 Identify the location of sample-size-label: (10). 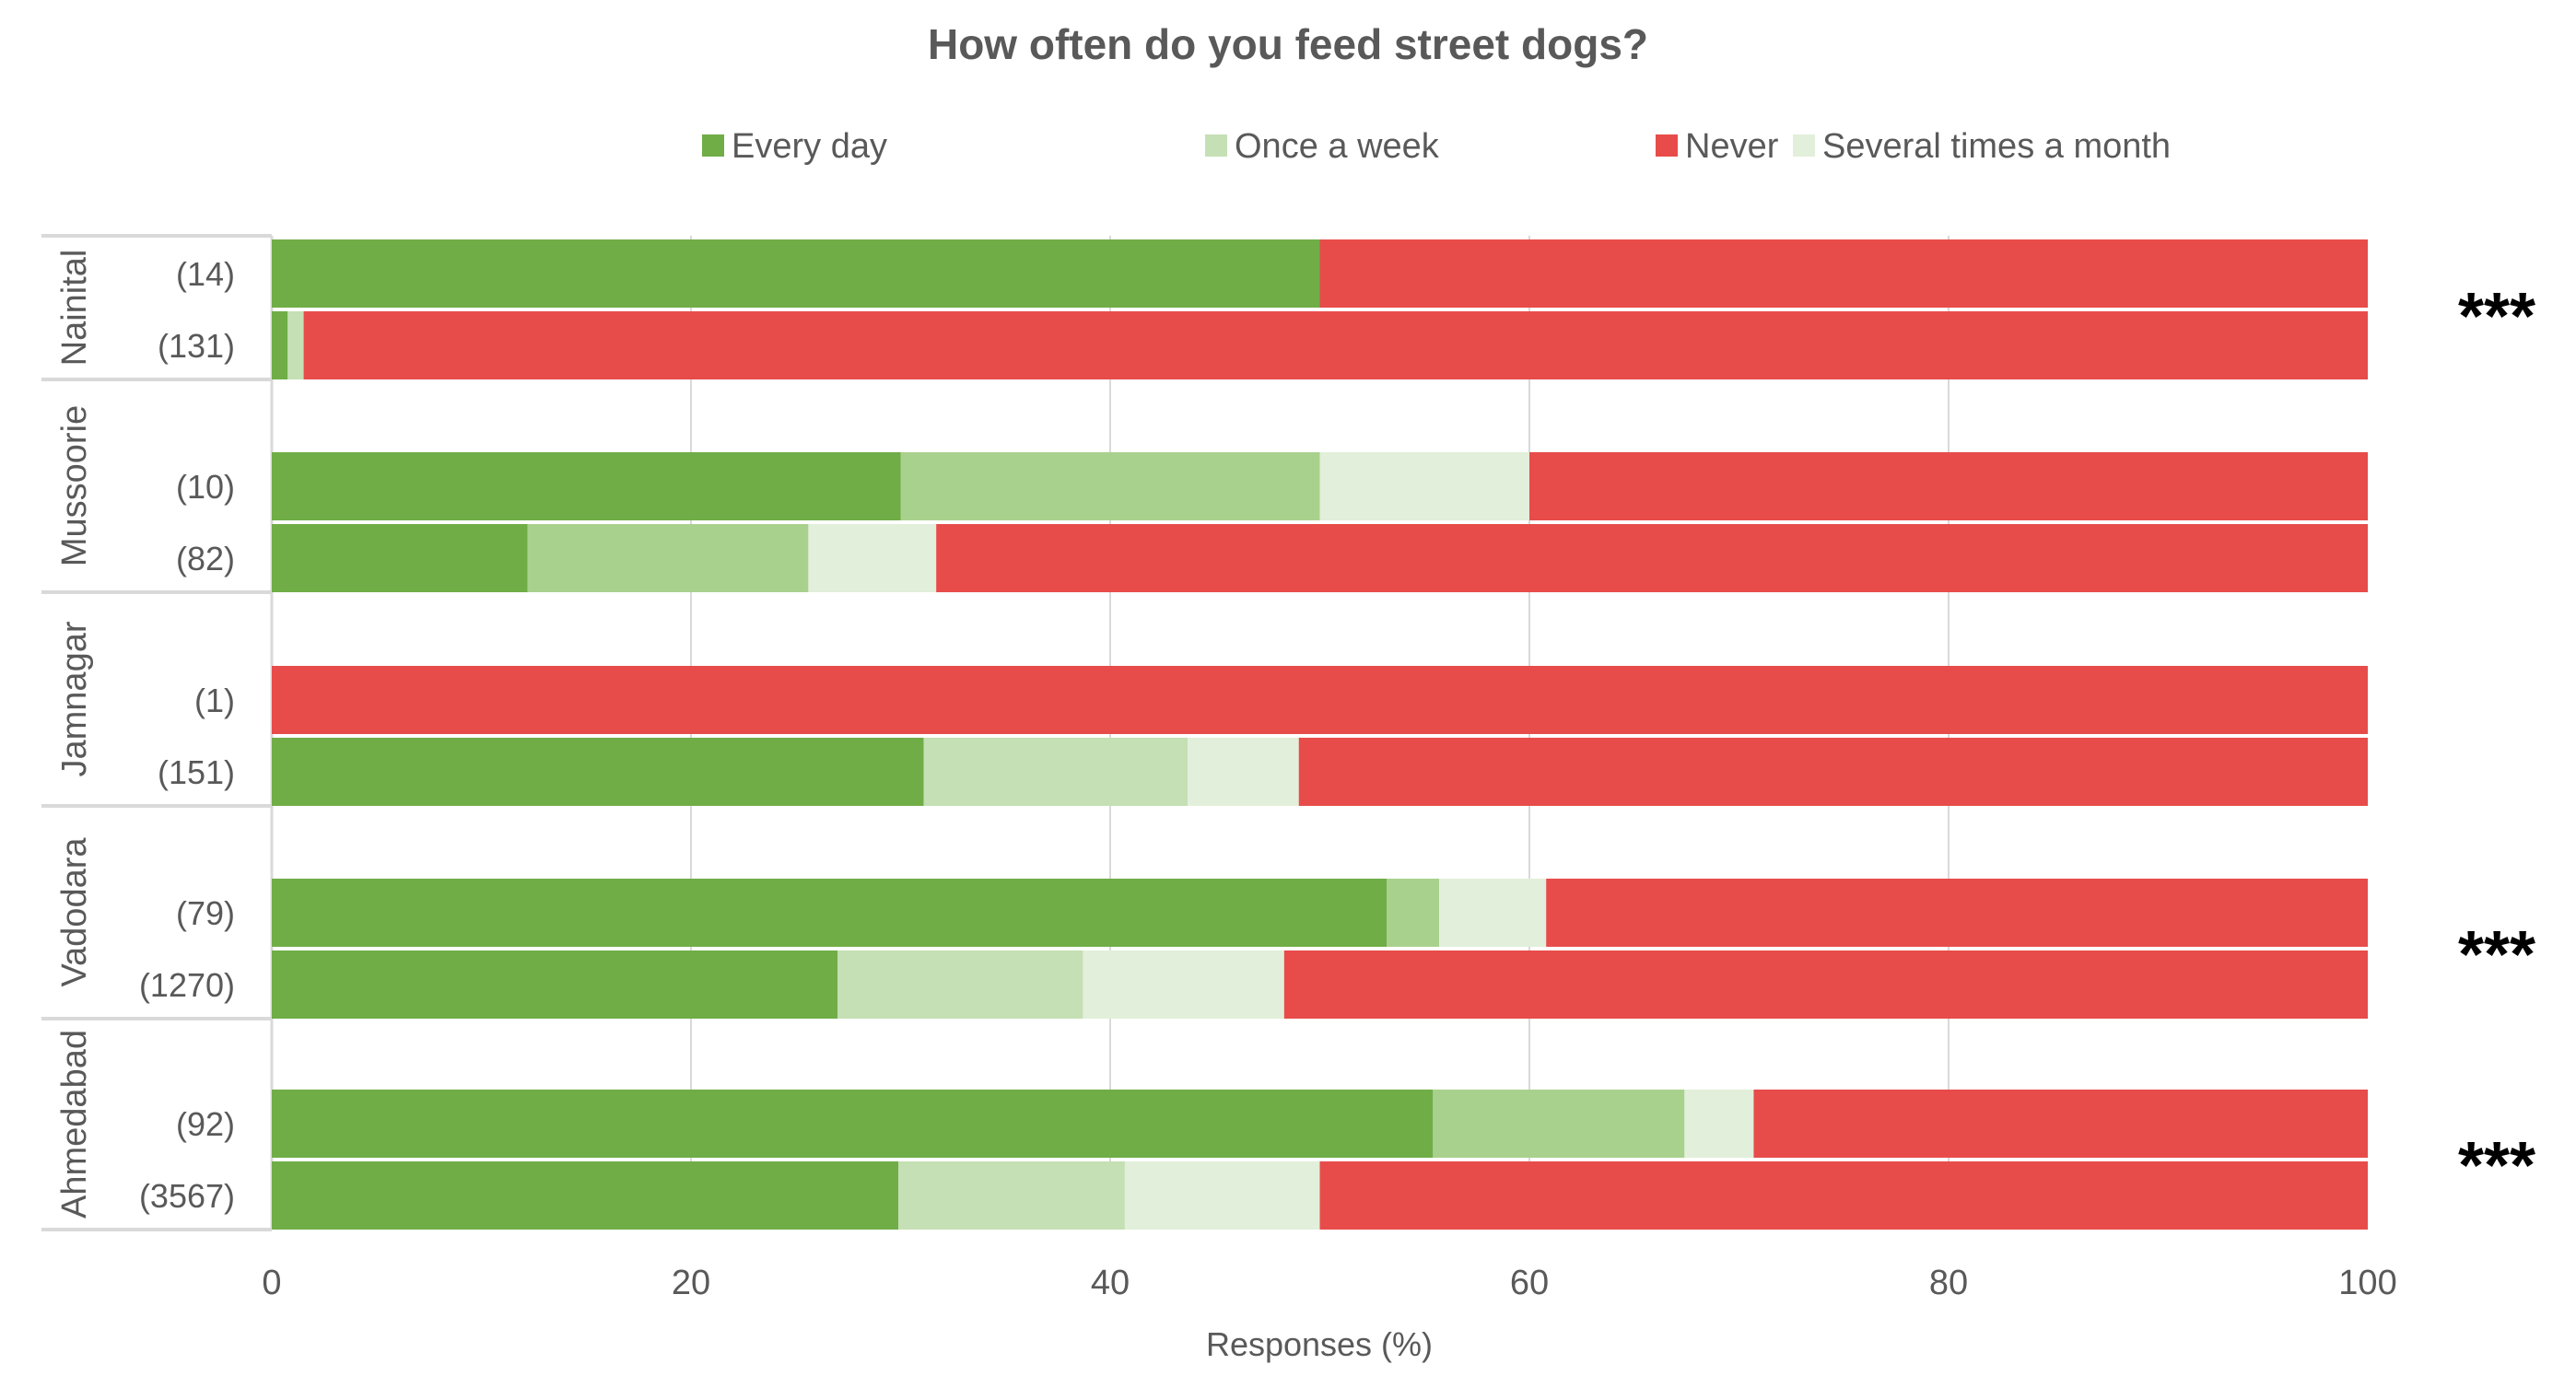
(205, 487).